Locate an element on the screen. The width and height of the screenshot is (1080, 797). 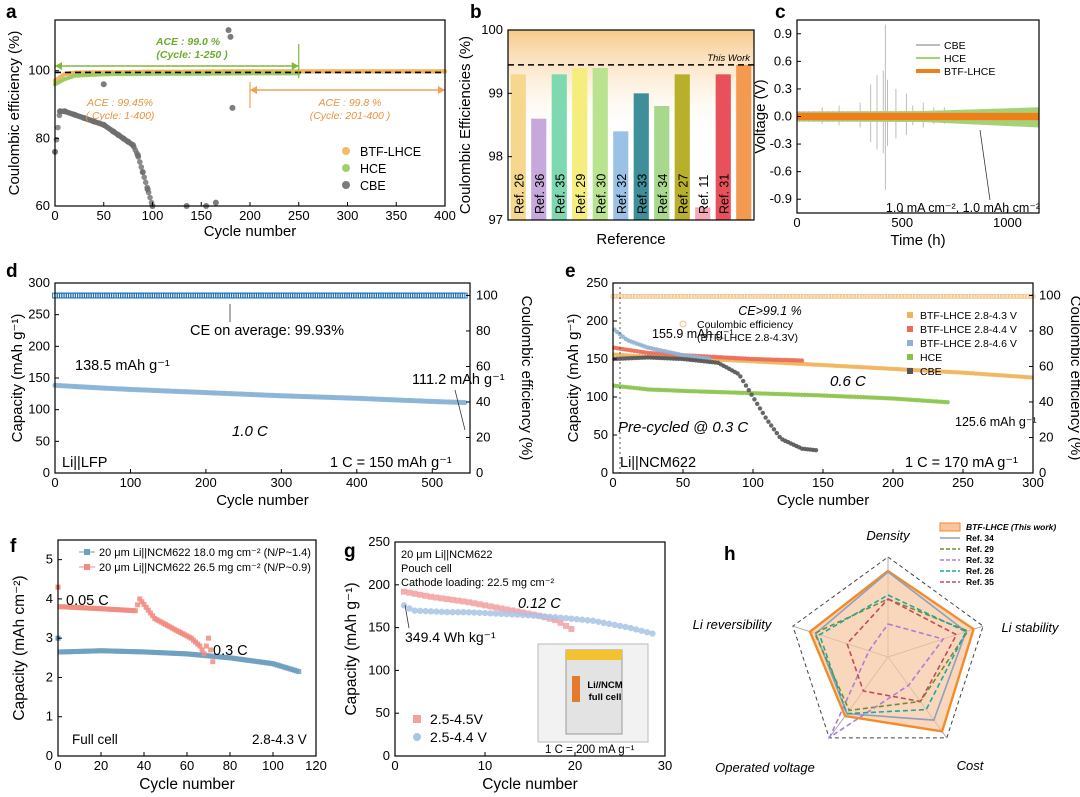
f-xtick-label: 100 is located at coordinates (273, 765).